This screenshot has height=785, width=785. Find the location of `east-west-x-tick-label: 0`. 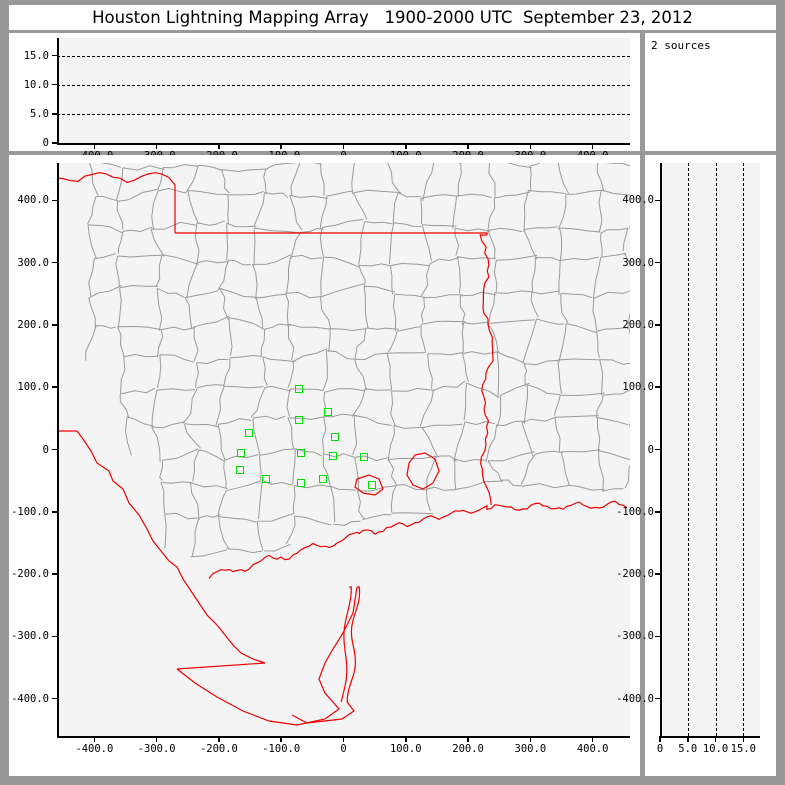

east-west-x-tick-label: 0 is located at coordinates (660, 749).